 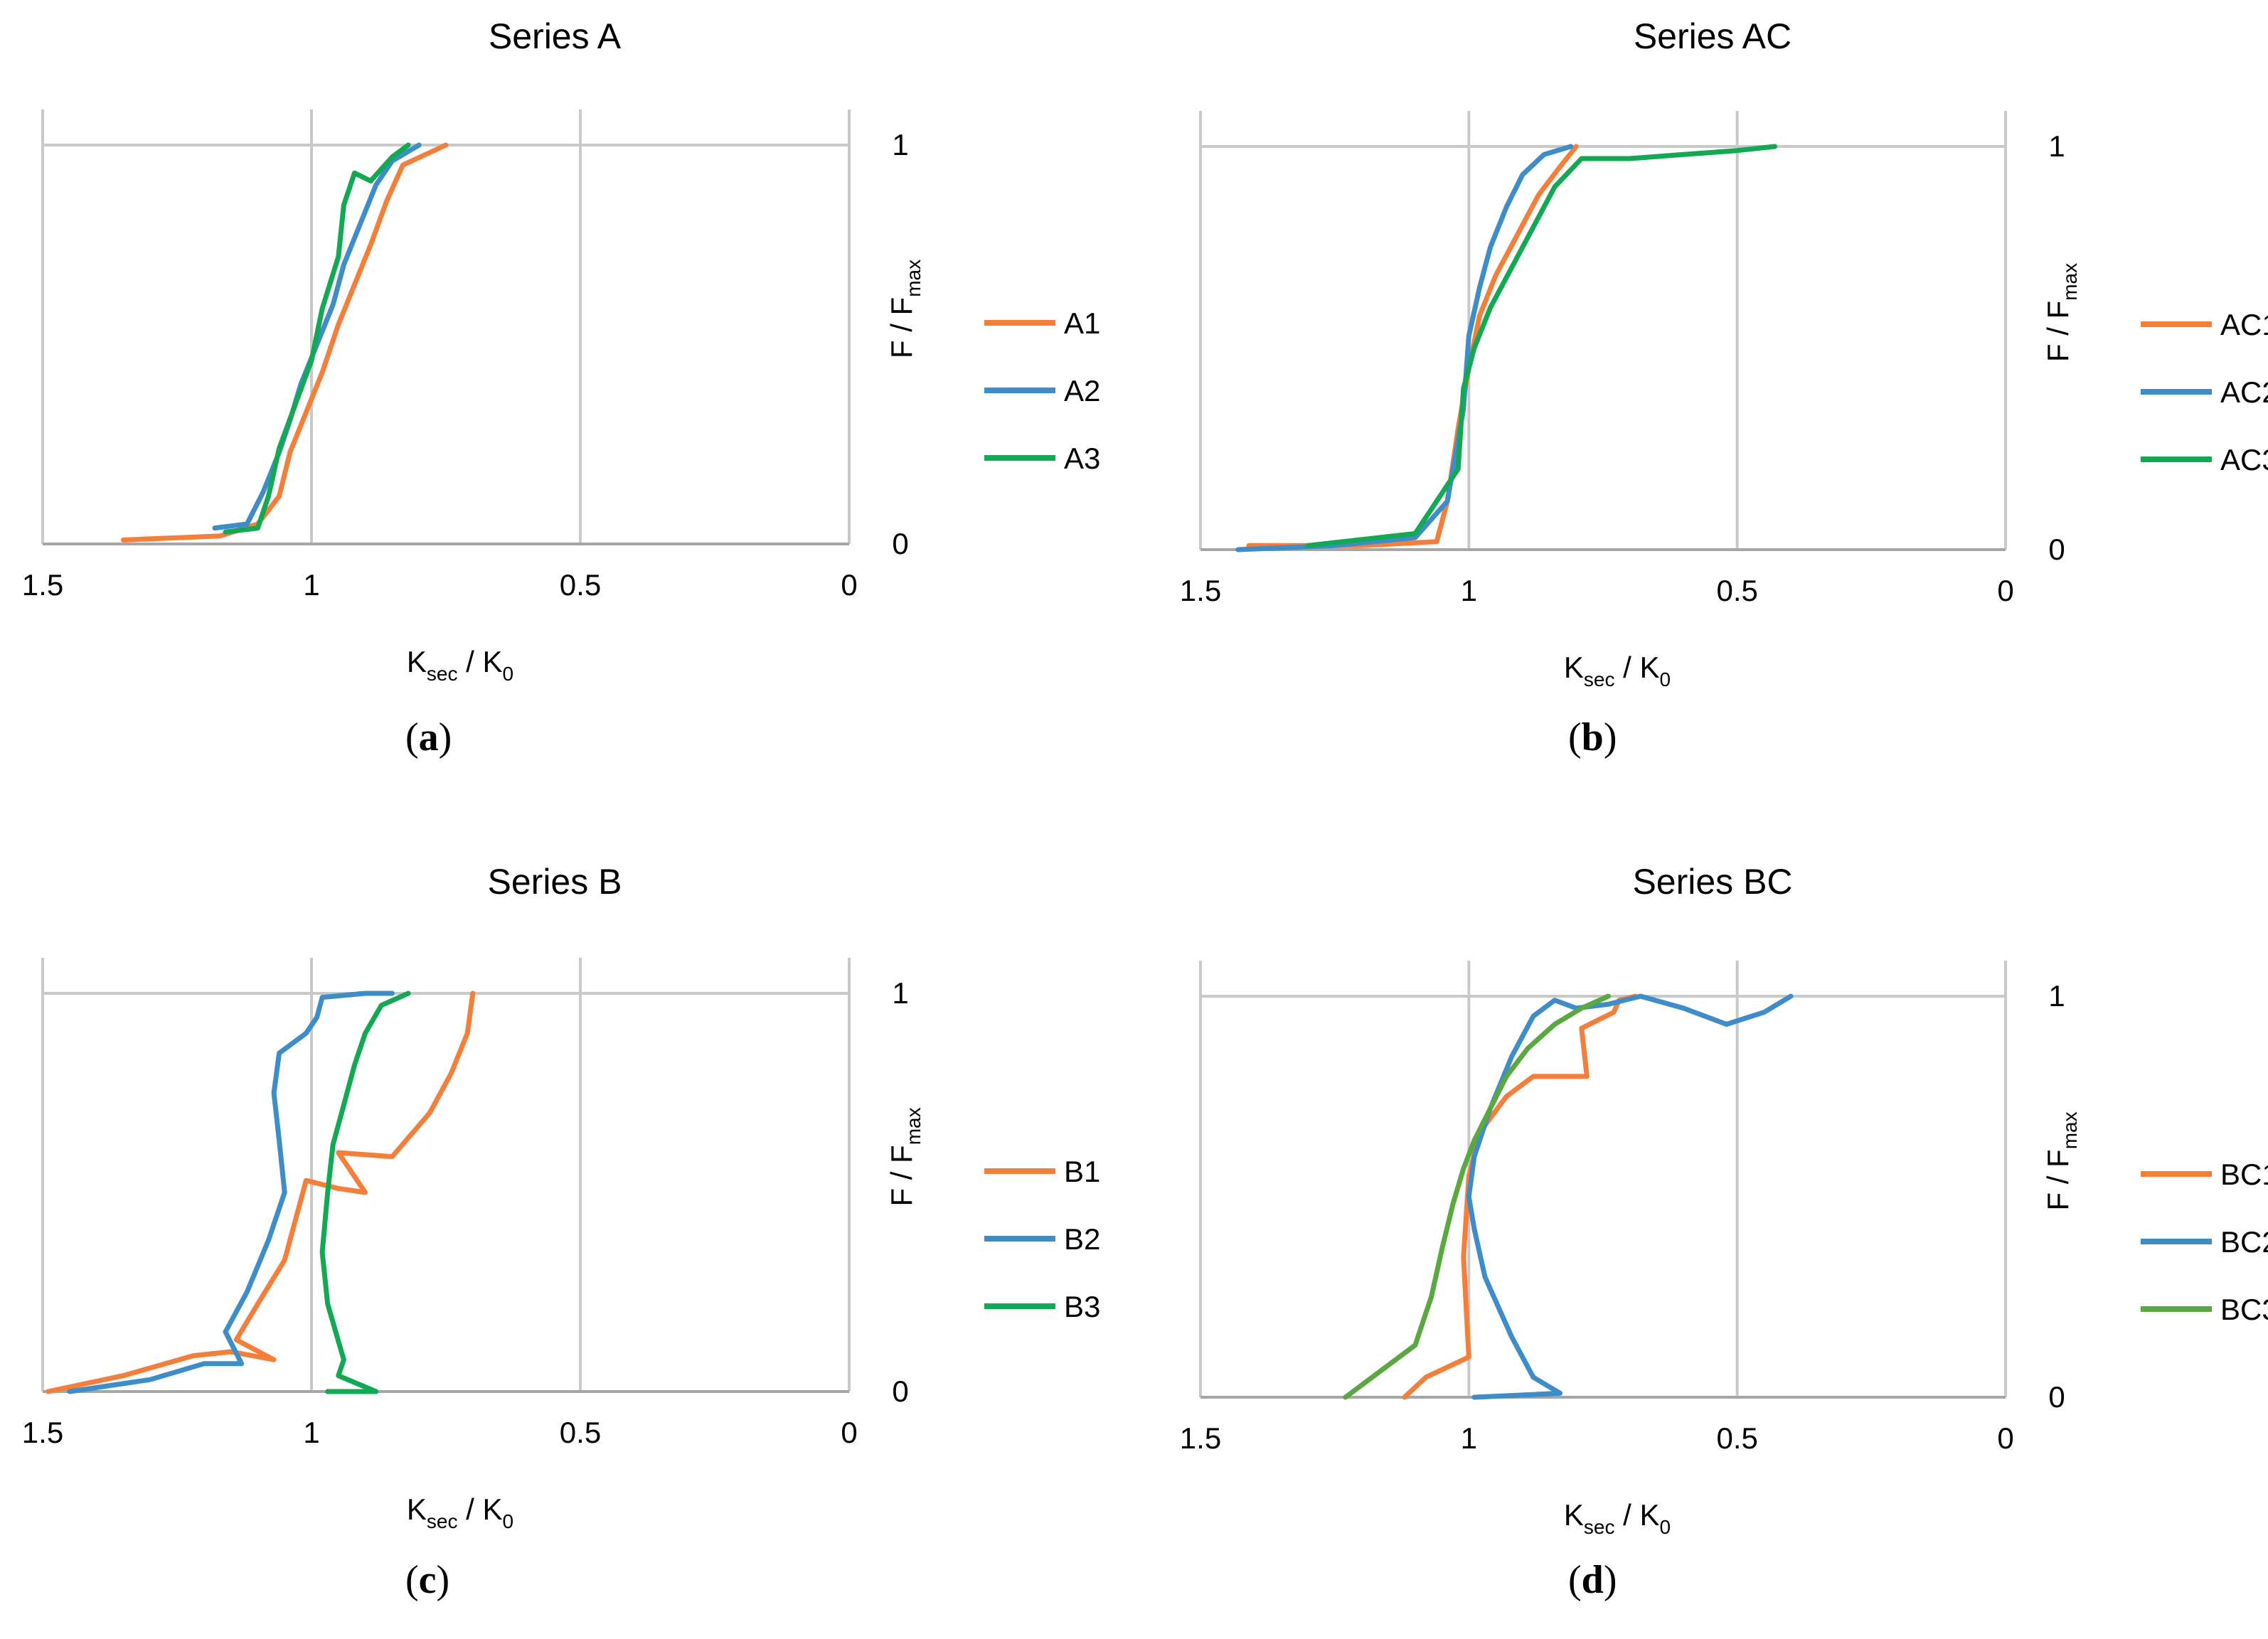 What do you see at coordinates (1082, 458) in the screenshot?
I see `legend-label-a3: A3` at bounding box center [1082, 458].